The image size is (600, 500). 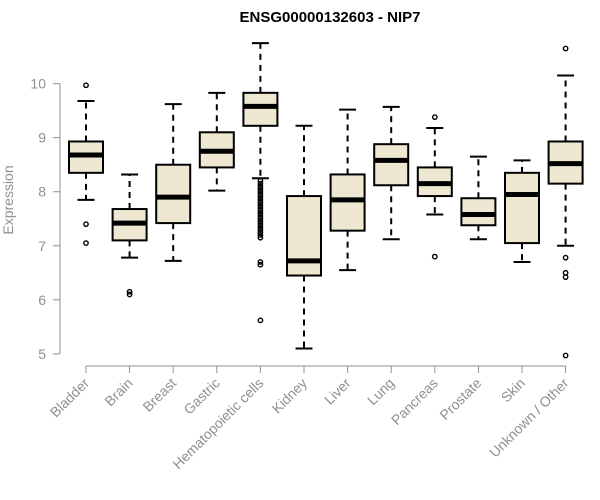 I want to click on y-tick-label: 5, so click(x=42, y=354).